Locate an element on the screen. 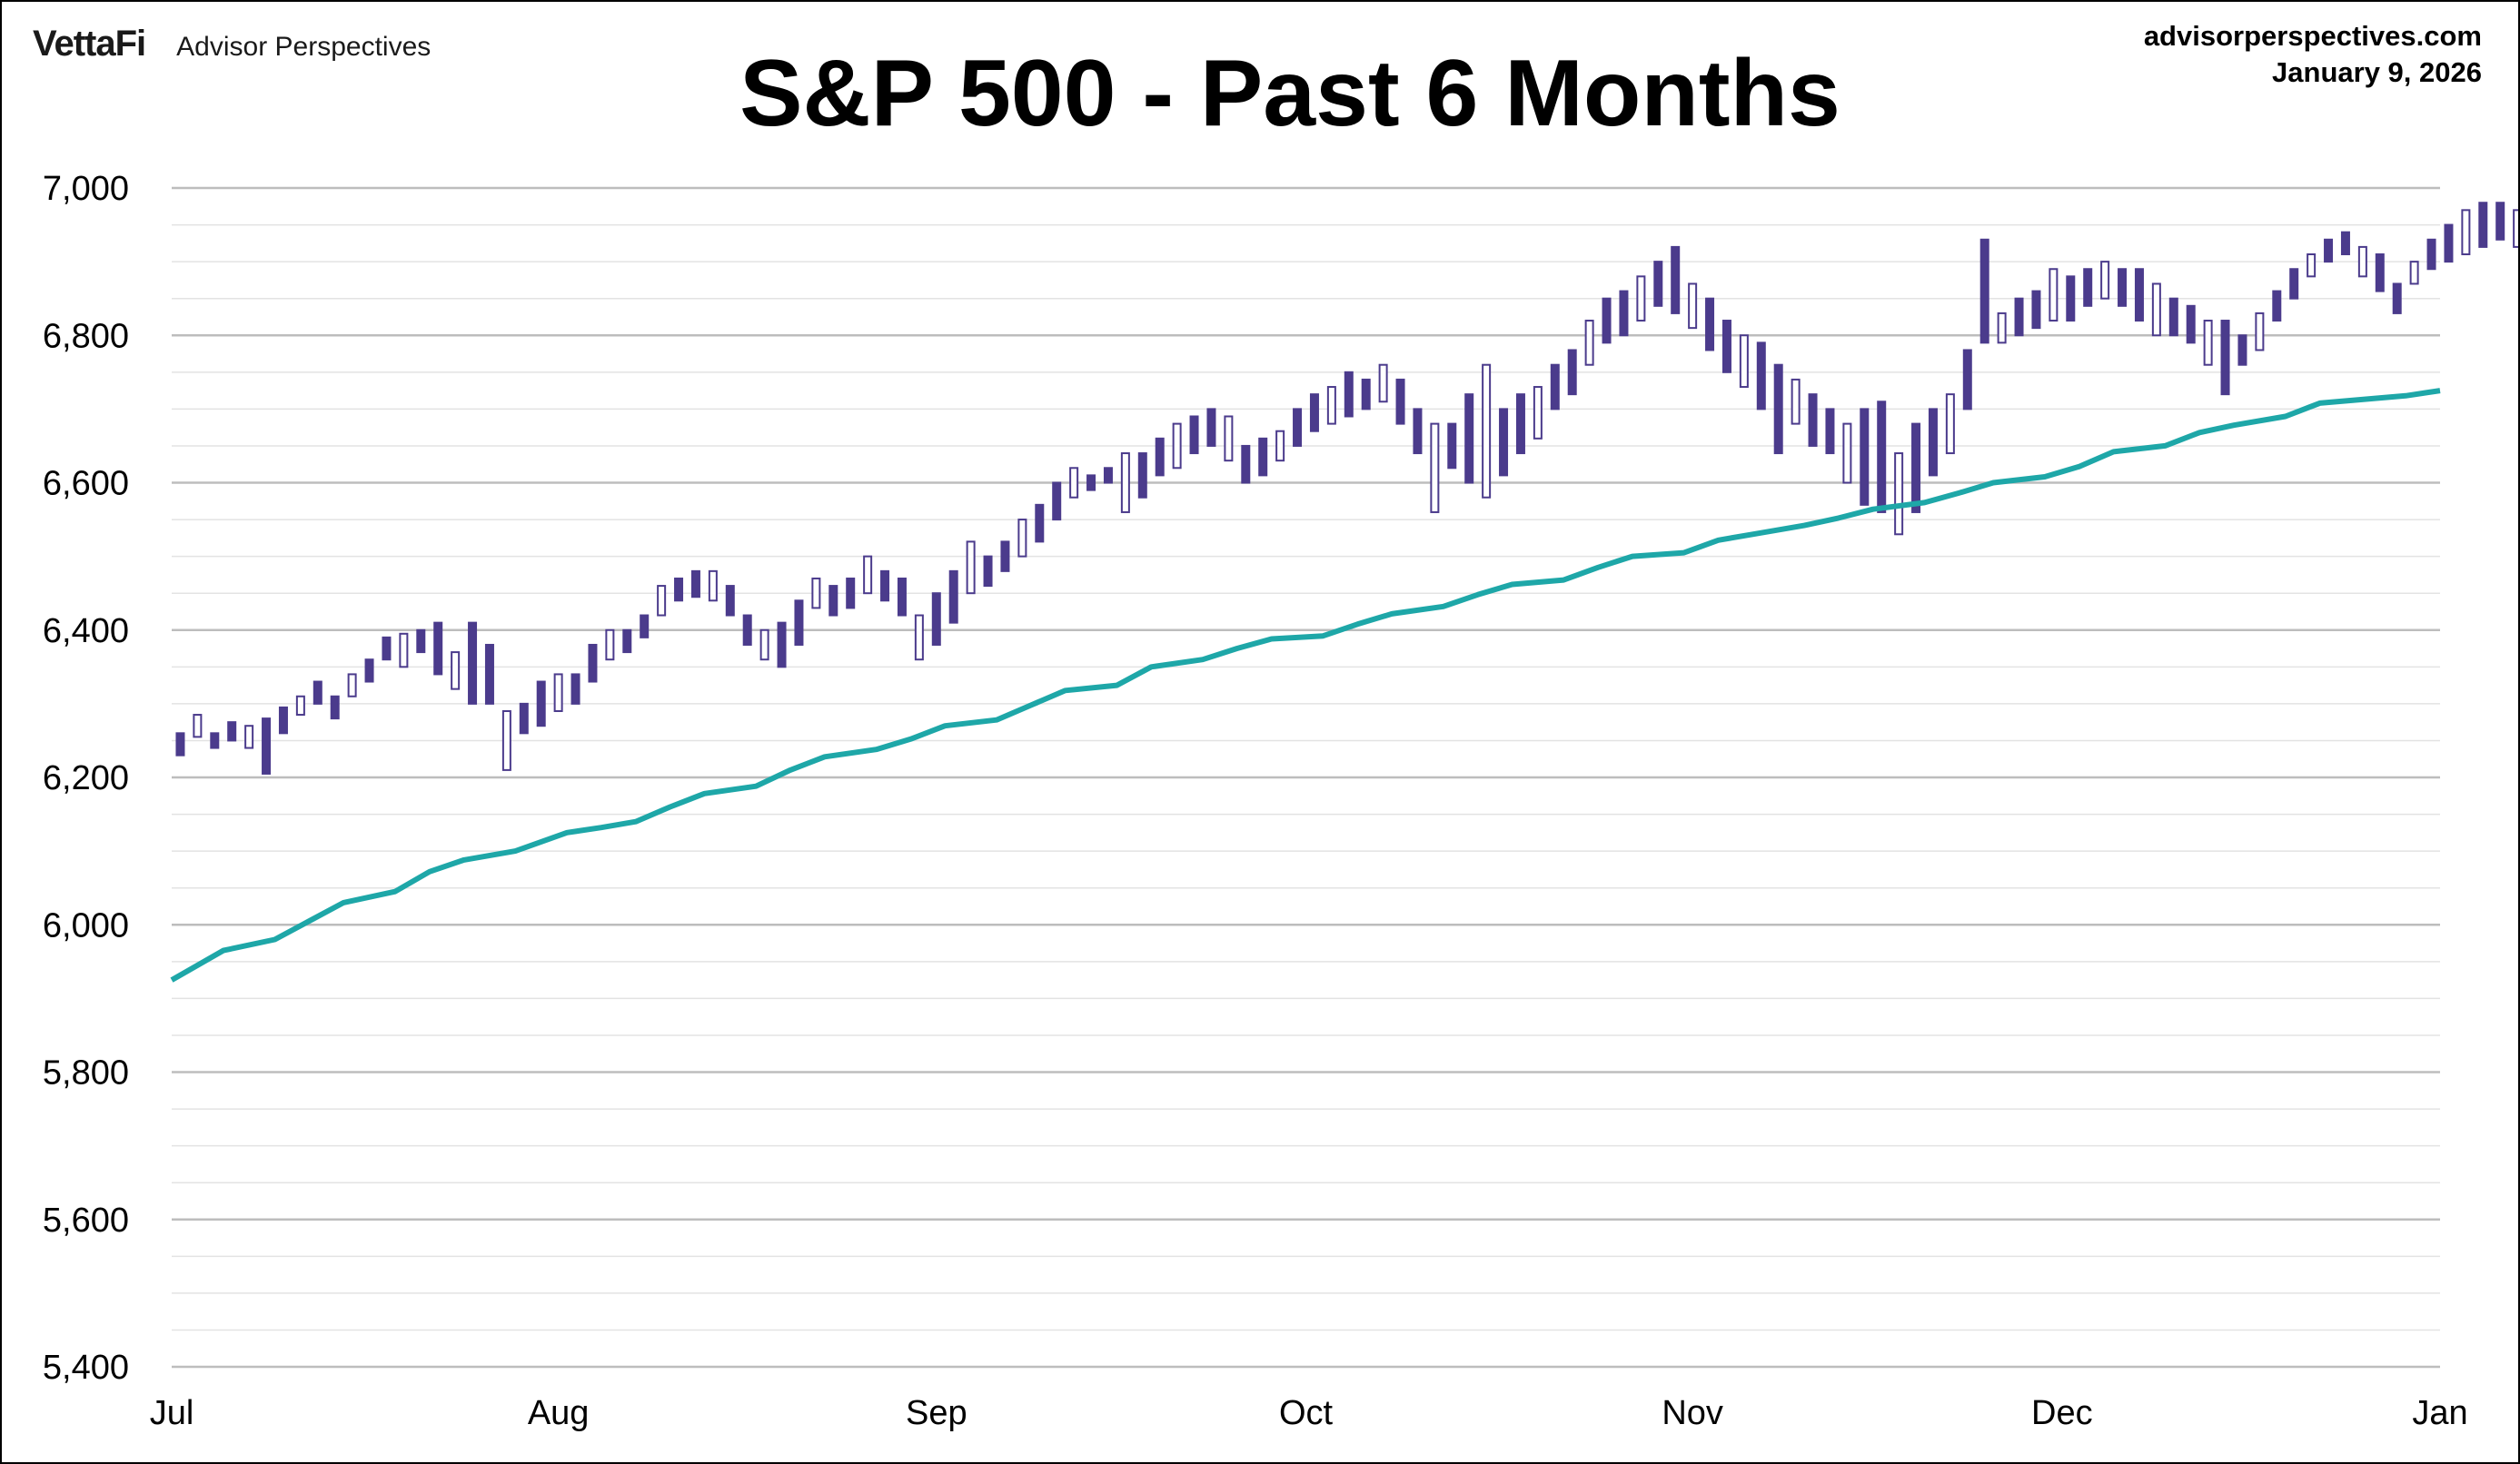 The width and height of the screenshot is (2520, 1464). x-tick-label: Dec is located at coordinates (2062, 1413).